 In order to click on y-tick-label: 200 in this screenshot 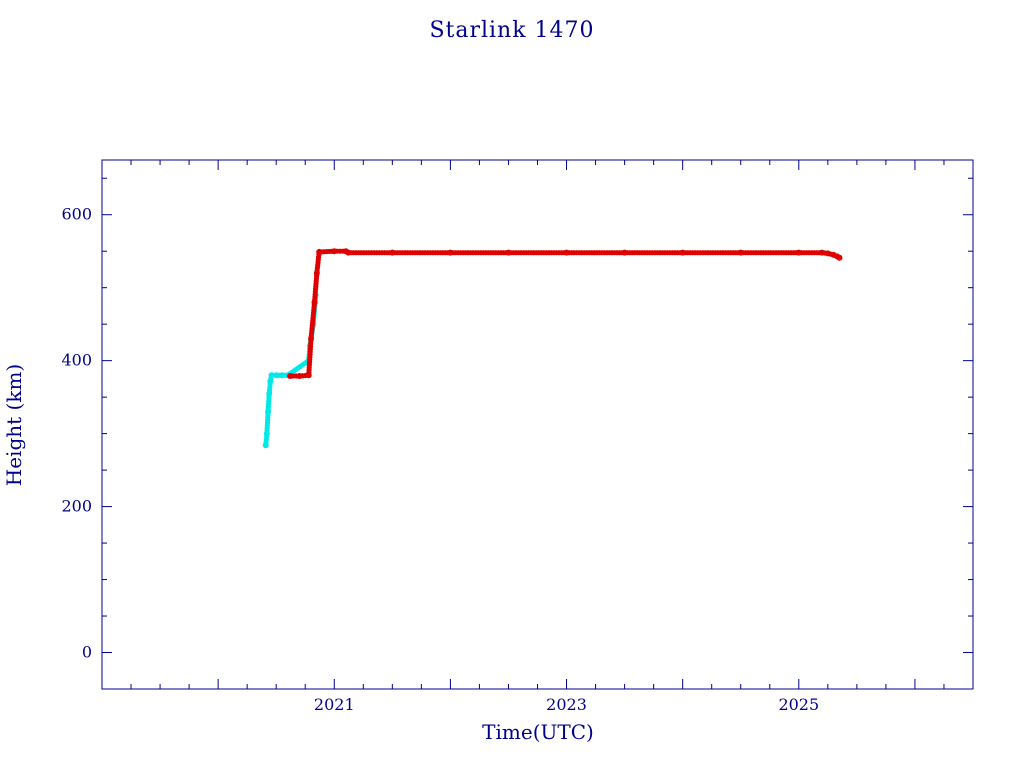, I will do `click(76, 506)`.